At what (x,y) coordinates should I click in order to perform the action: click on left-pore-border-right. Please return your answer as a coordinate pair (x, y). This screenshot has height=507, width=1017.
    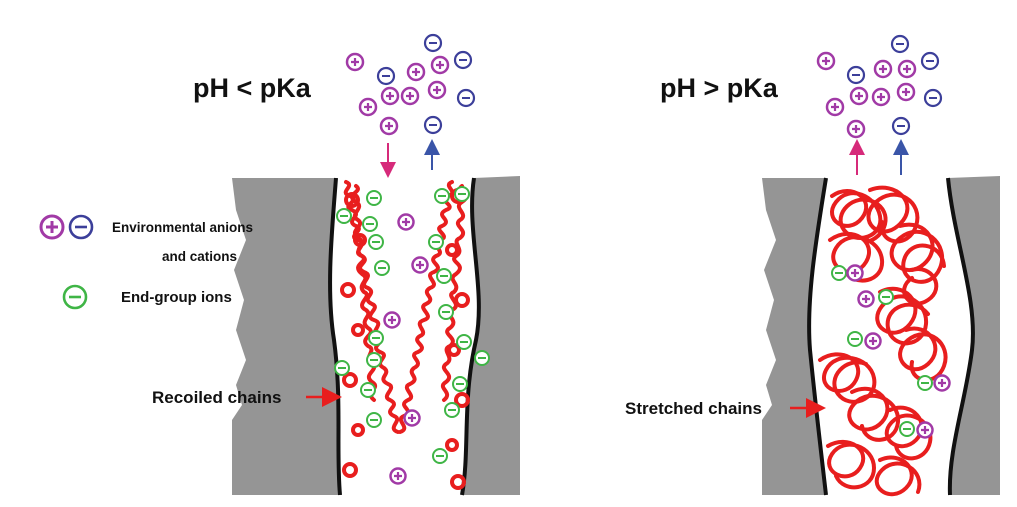
    Looking at the image, I should click on (470, 336).